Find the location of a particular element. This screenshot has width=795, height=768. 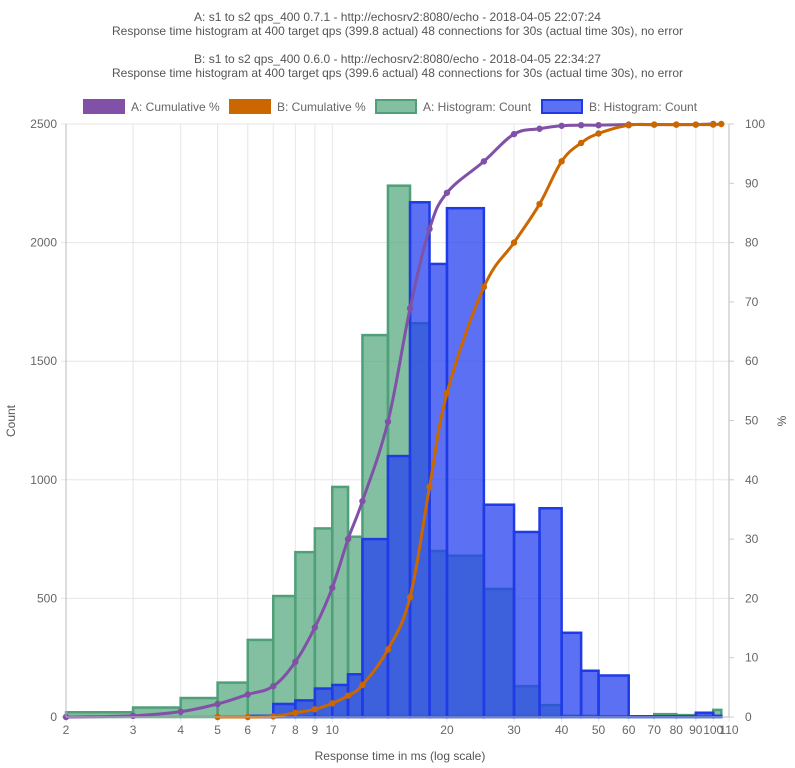

x-tick-label-7: 9 is located at coordinates (315, 730).